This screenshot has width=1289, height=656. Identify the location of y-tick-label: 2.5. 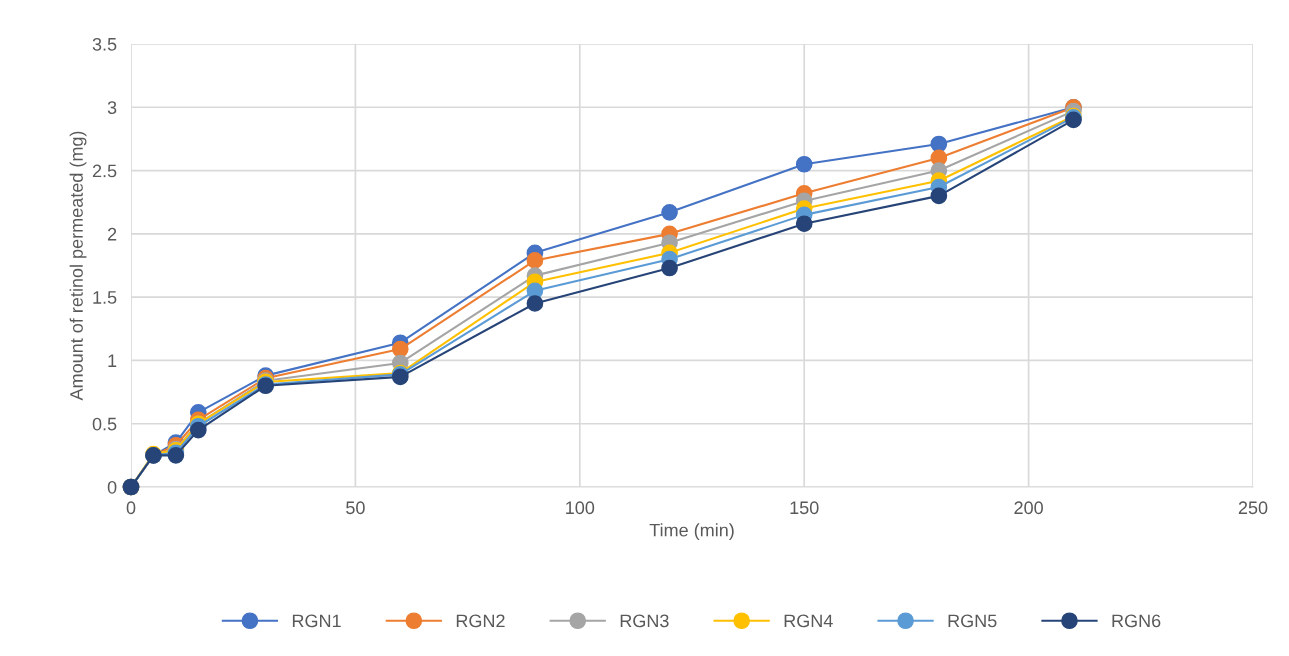
(104, 171).